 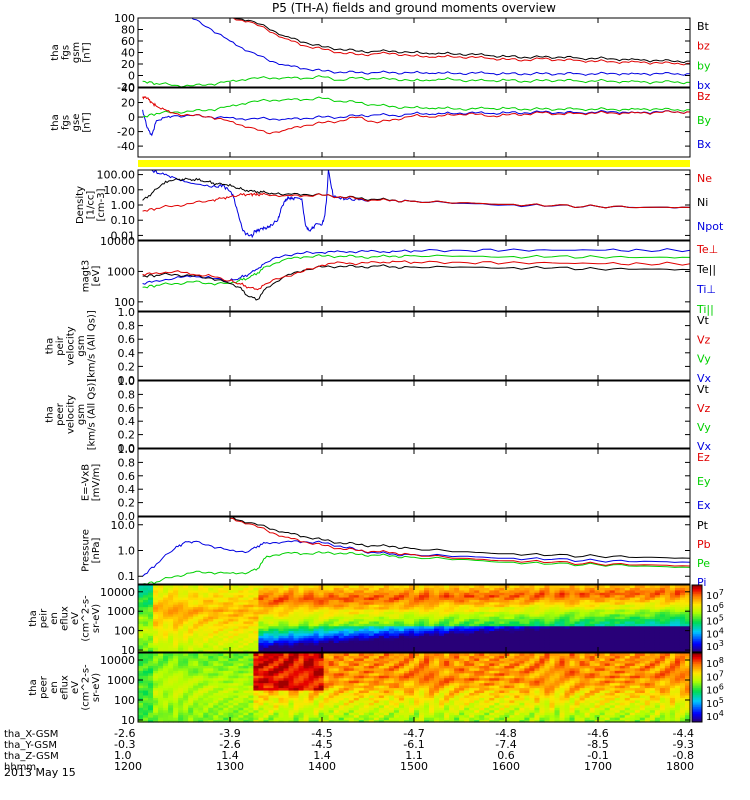 What do you see at coordinates (697, 618) in the screenshot?
I see `peir_eflux-colorbar` at bounding box center [697, 618].